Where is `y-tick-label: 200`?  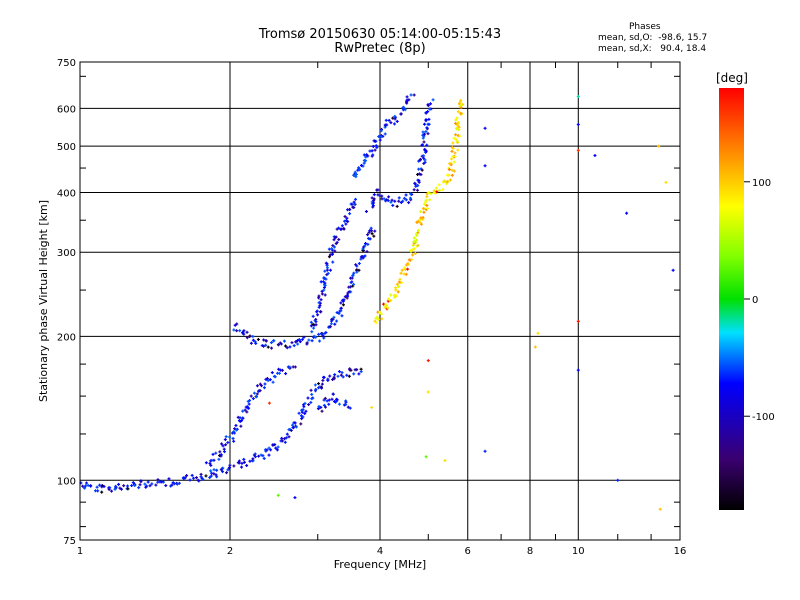
y-tick-label: 200 is located at coordinates (66, 337).